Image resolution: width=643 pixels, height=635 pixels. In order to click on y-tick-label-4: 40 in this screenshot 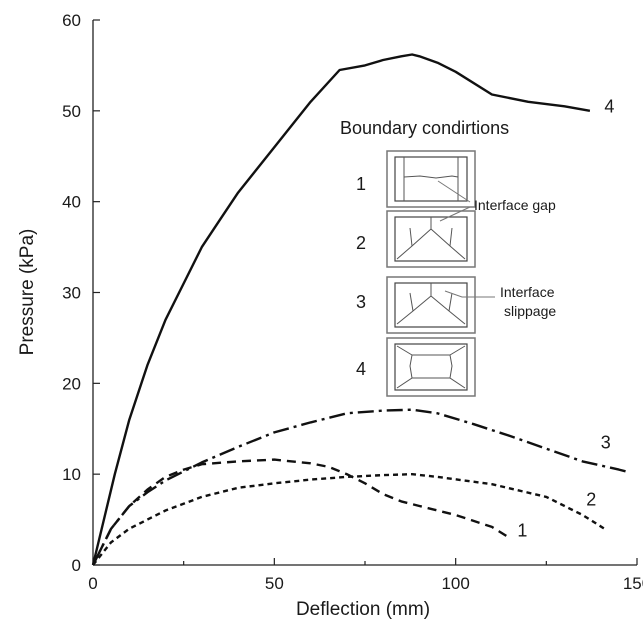, I will do `click(71, 202)`.